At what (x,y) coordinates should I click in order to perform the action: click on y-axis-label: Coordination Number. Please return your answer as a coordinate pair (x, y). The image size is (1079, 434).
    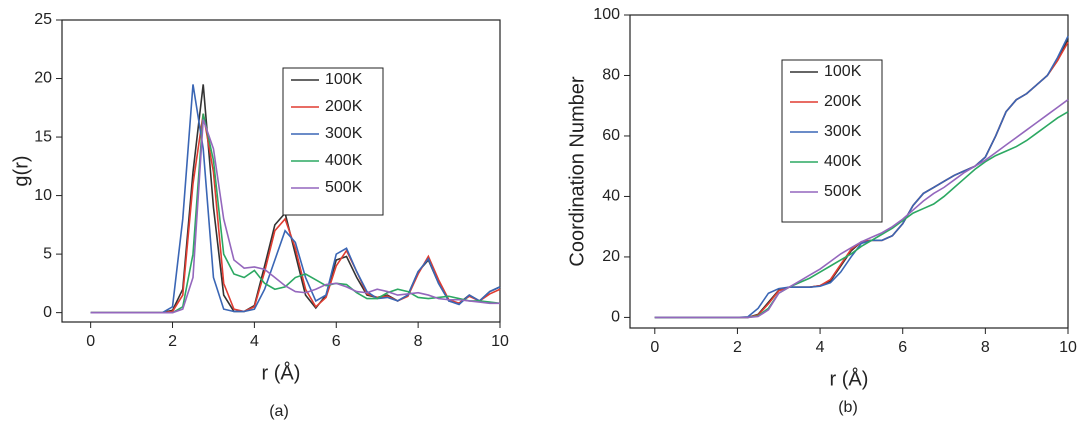
    Looking at the image, I should click on (577, 171).